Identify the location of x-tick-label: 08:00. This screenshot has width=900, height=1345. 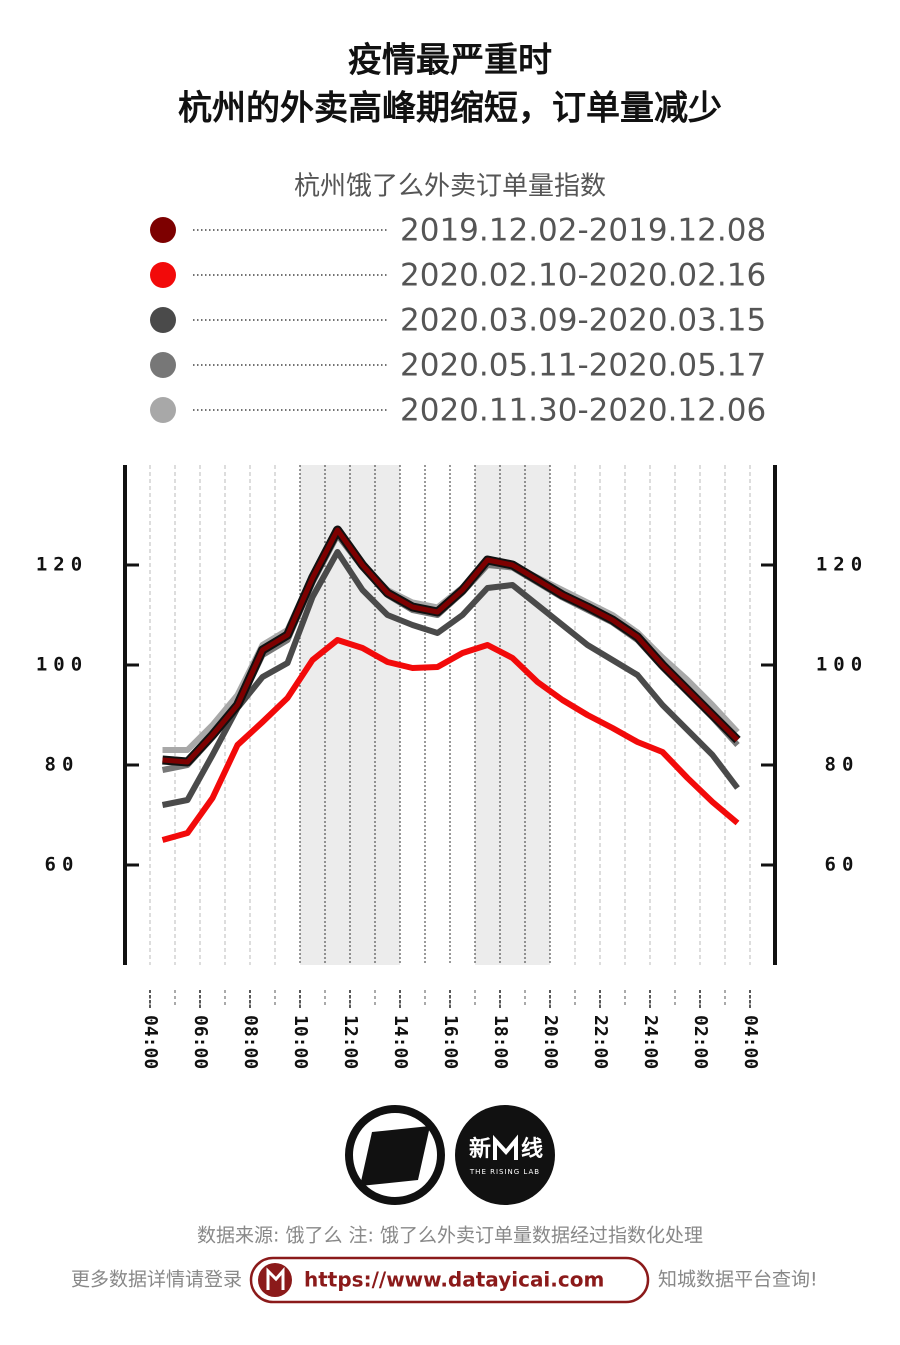
(250, 1042).